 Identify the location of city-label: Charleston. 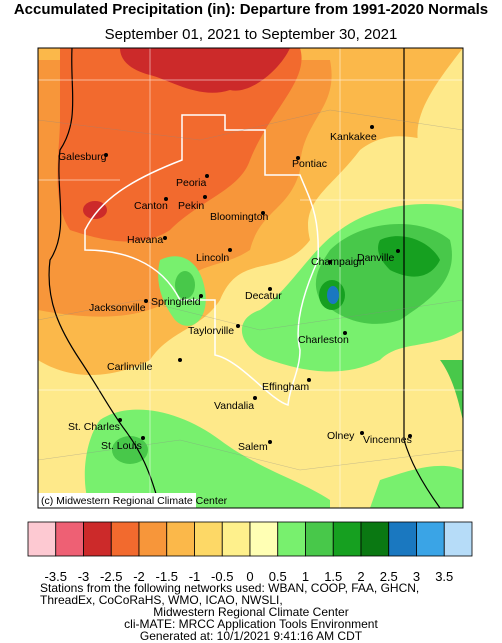
(323, 340).